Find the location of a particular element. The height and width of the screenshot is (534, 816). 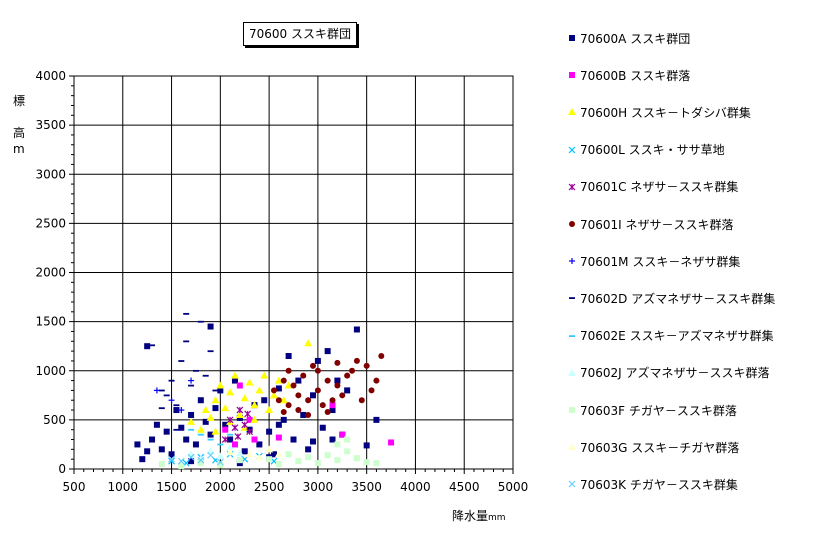

legend-label: 70601M ススキ－ネザサ群集 is located at coordinates (660, 261).